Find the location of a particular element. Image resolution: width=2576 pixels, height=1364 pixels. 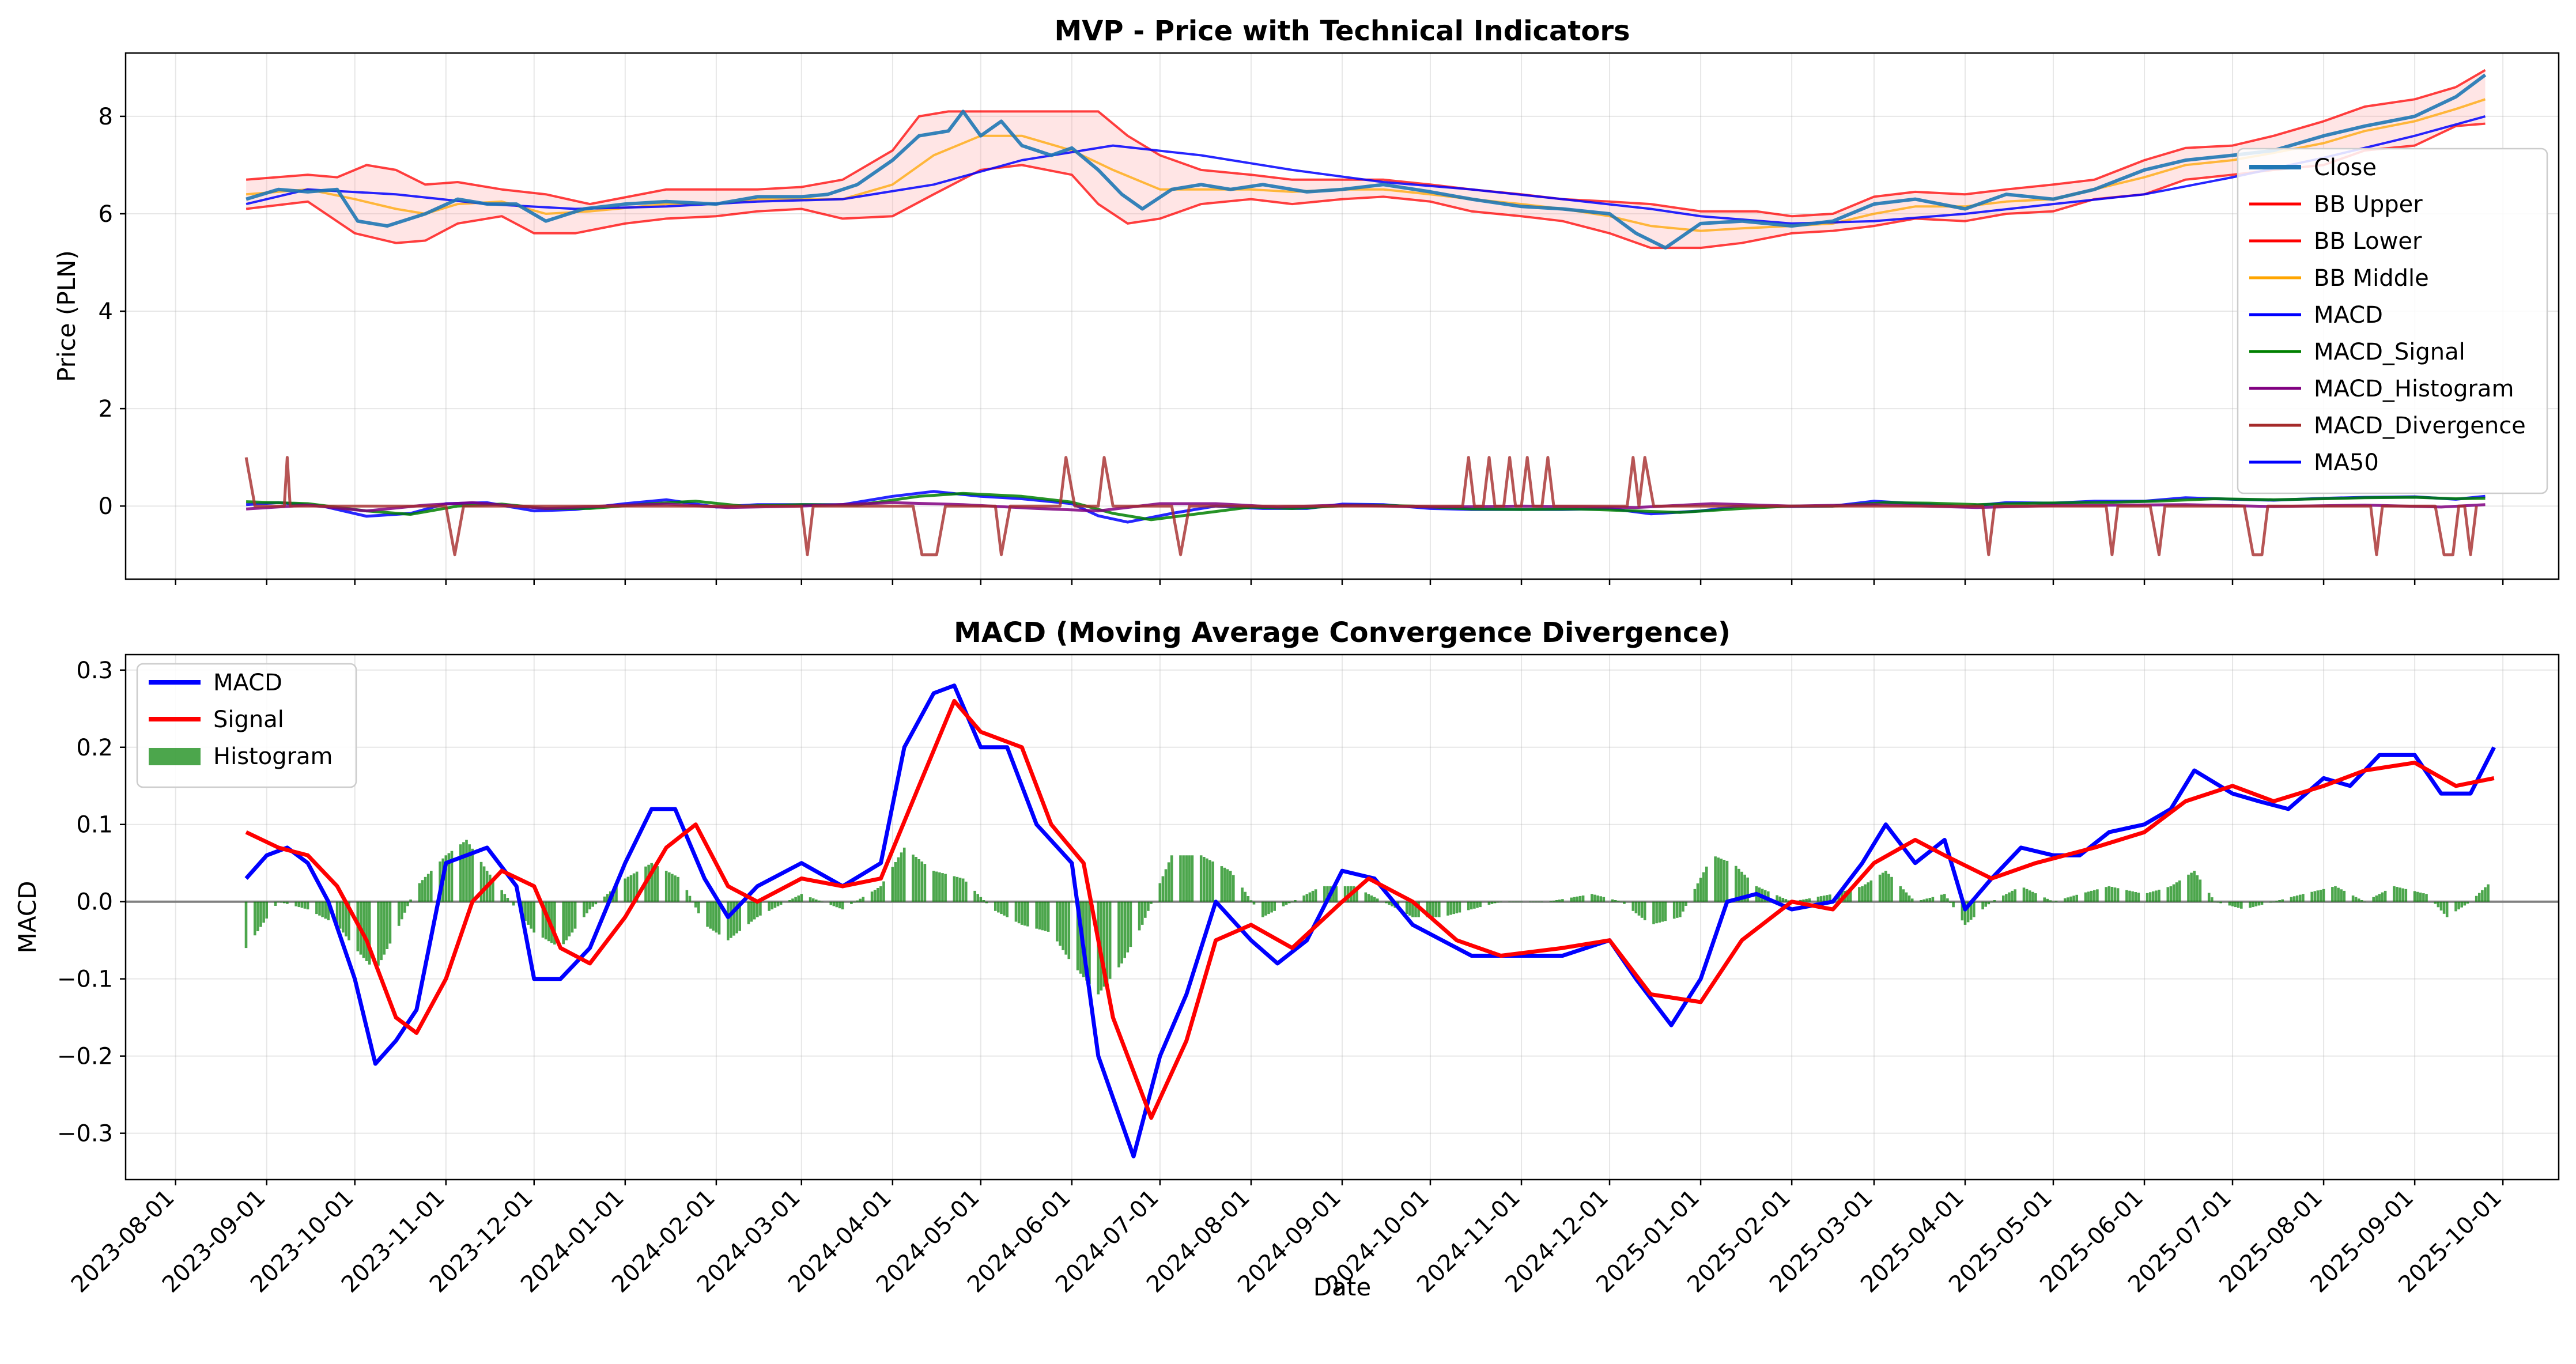

y-tick-label: 0.3 is located at coordinates (94, 671).